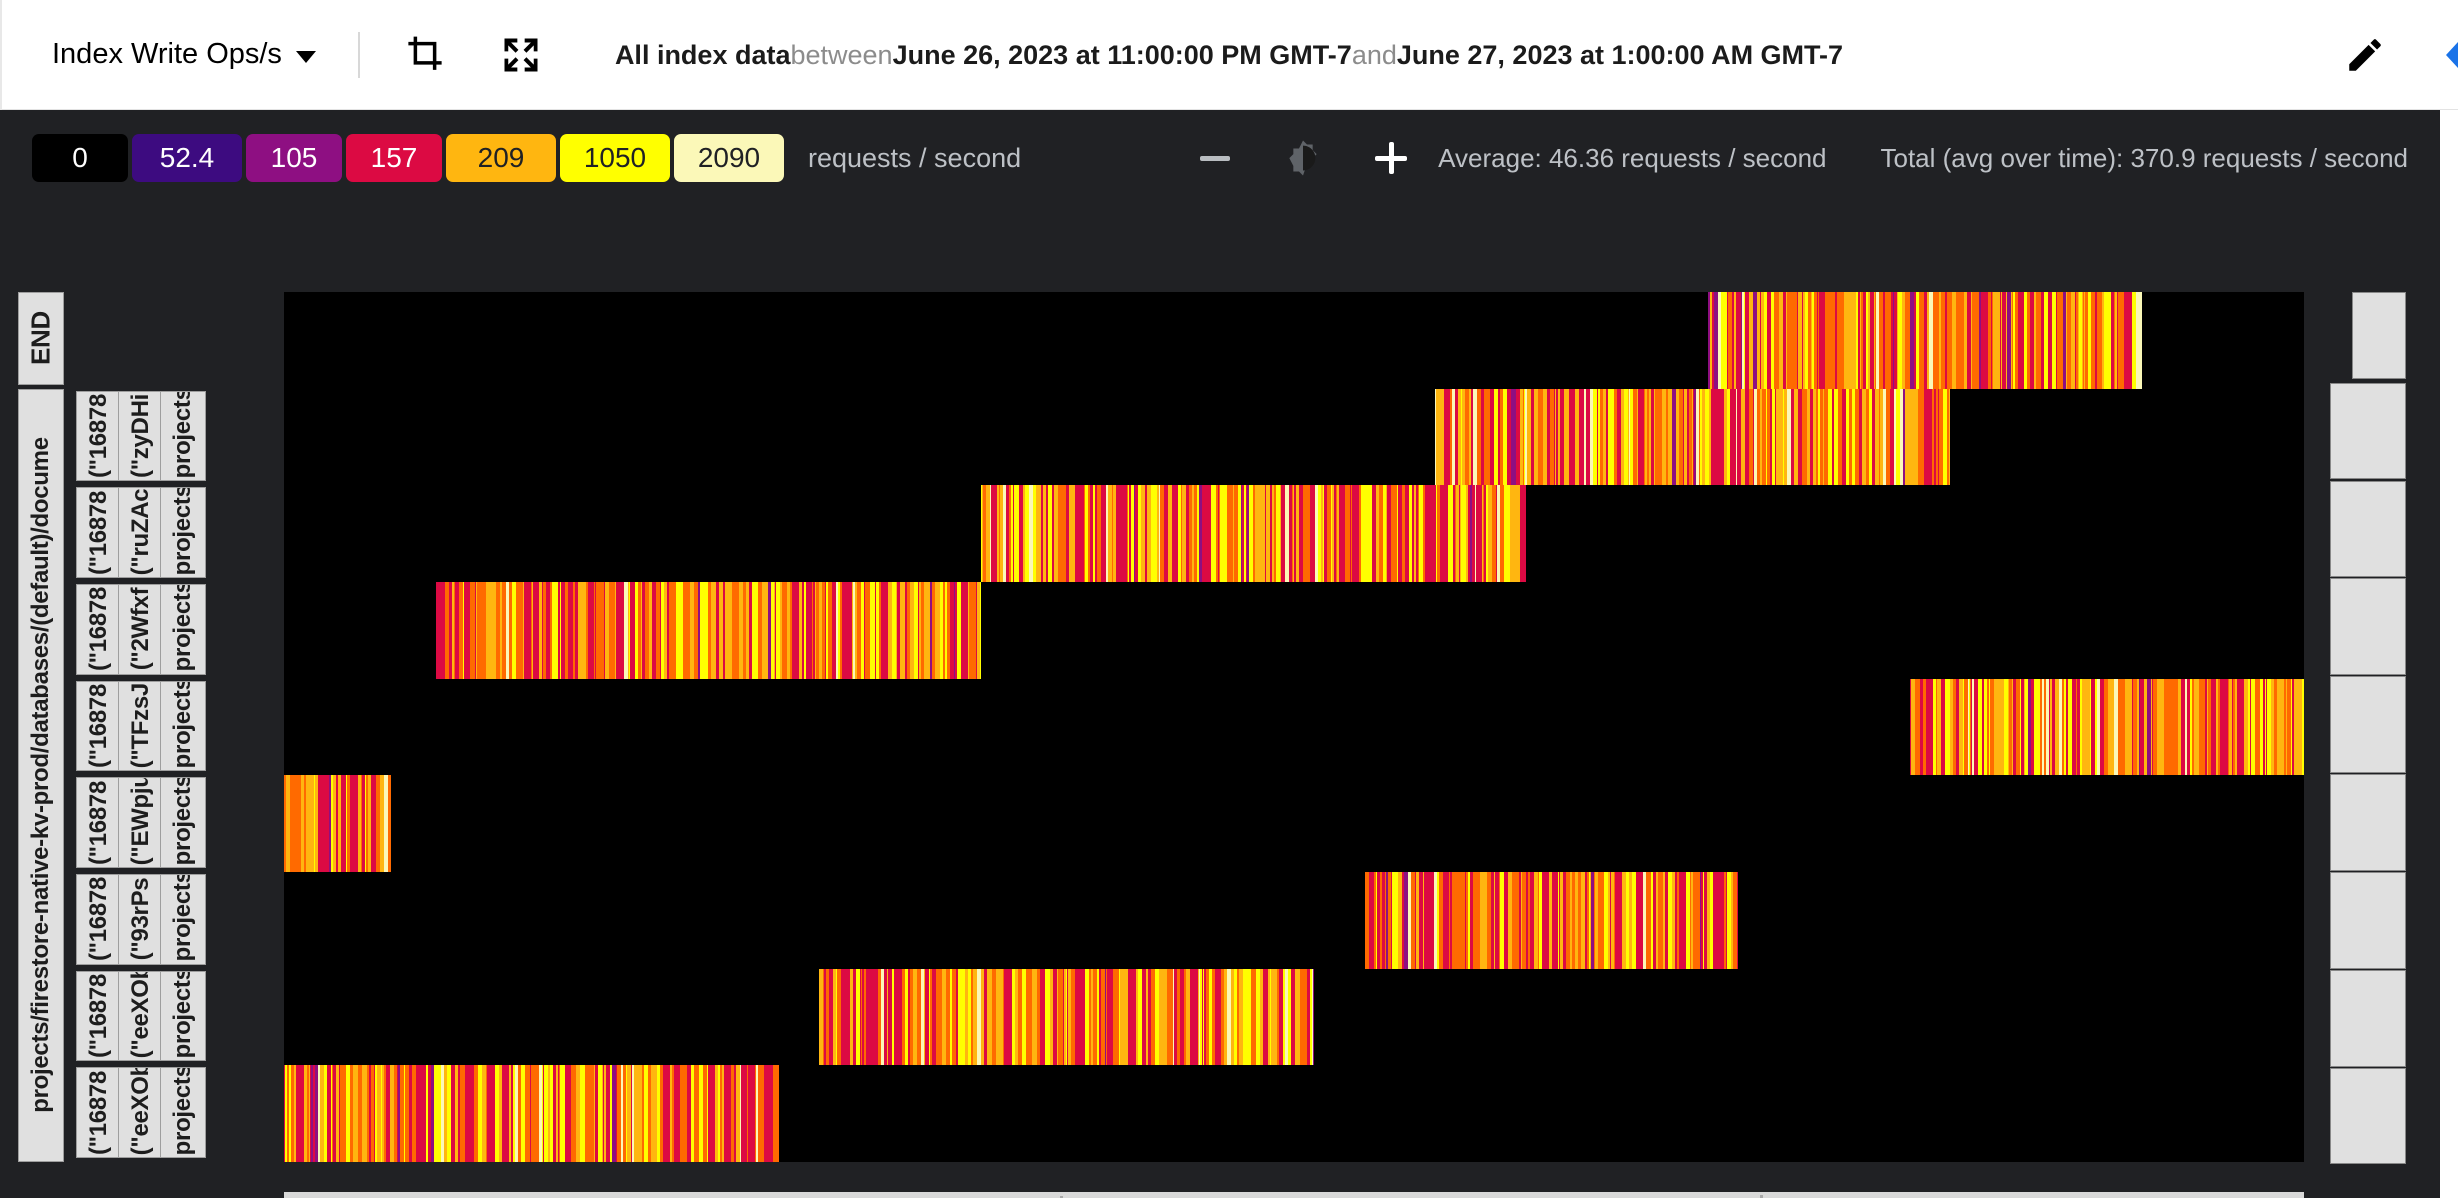  I want to click on contrast-controls, so click(1303, 158).